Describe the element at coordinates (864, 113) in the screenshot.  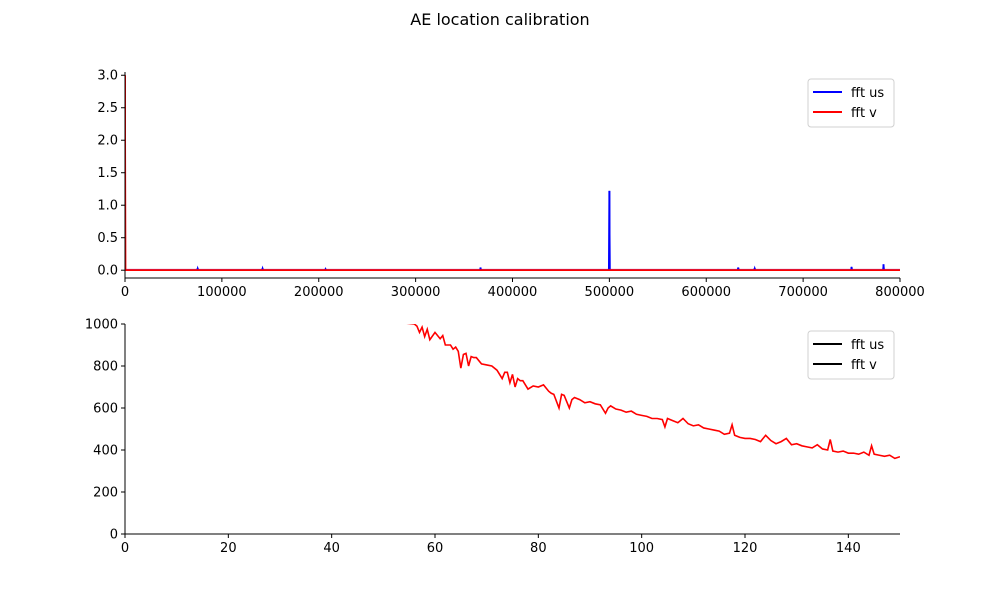
I see `legend-label-0-1: fft v` at that location.